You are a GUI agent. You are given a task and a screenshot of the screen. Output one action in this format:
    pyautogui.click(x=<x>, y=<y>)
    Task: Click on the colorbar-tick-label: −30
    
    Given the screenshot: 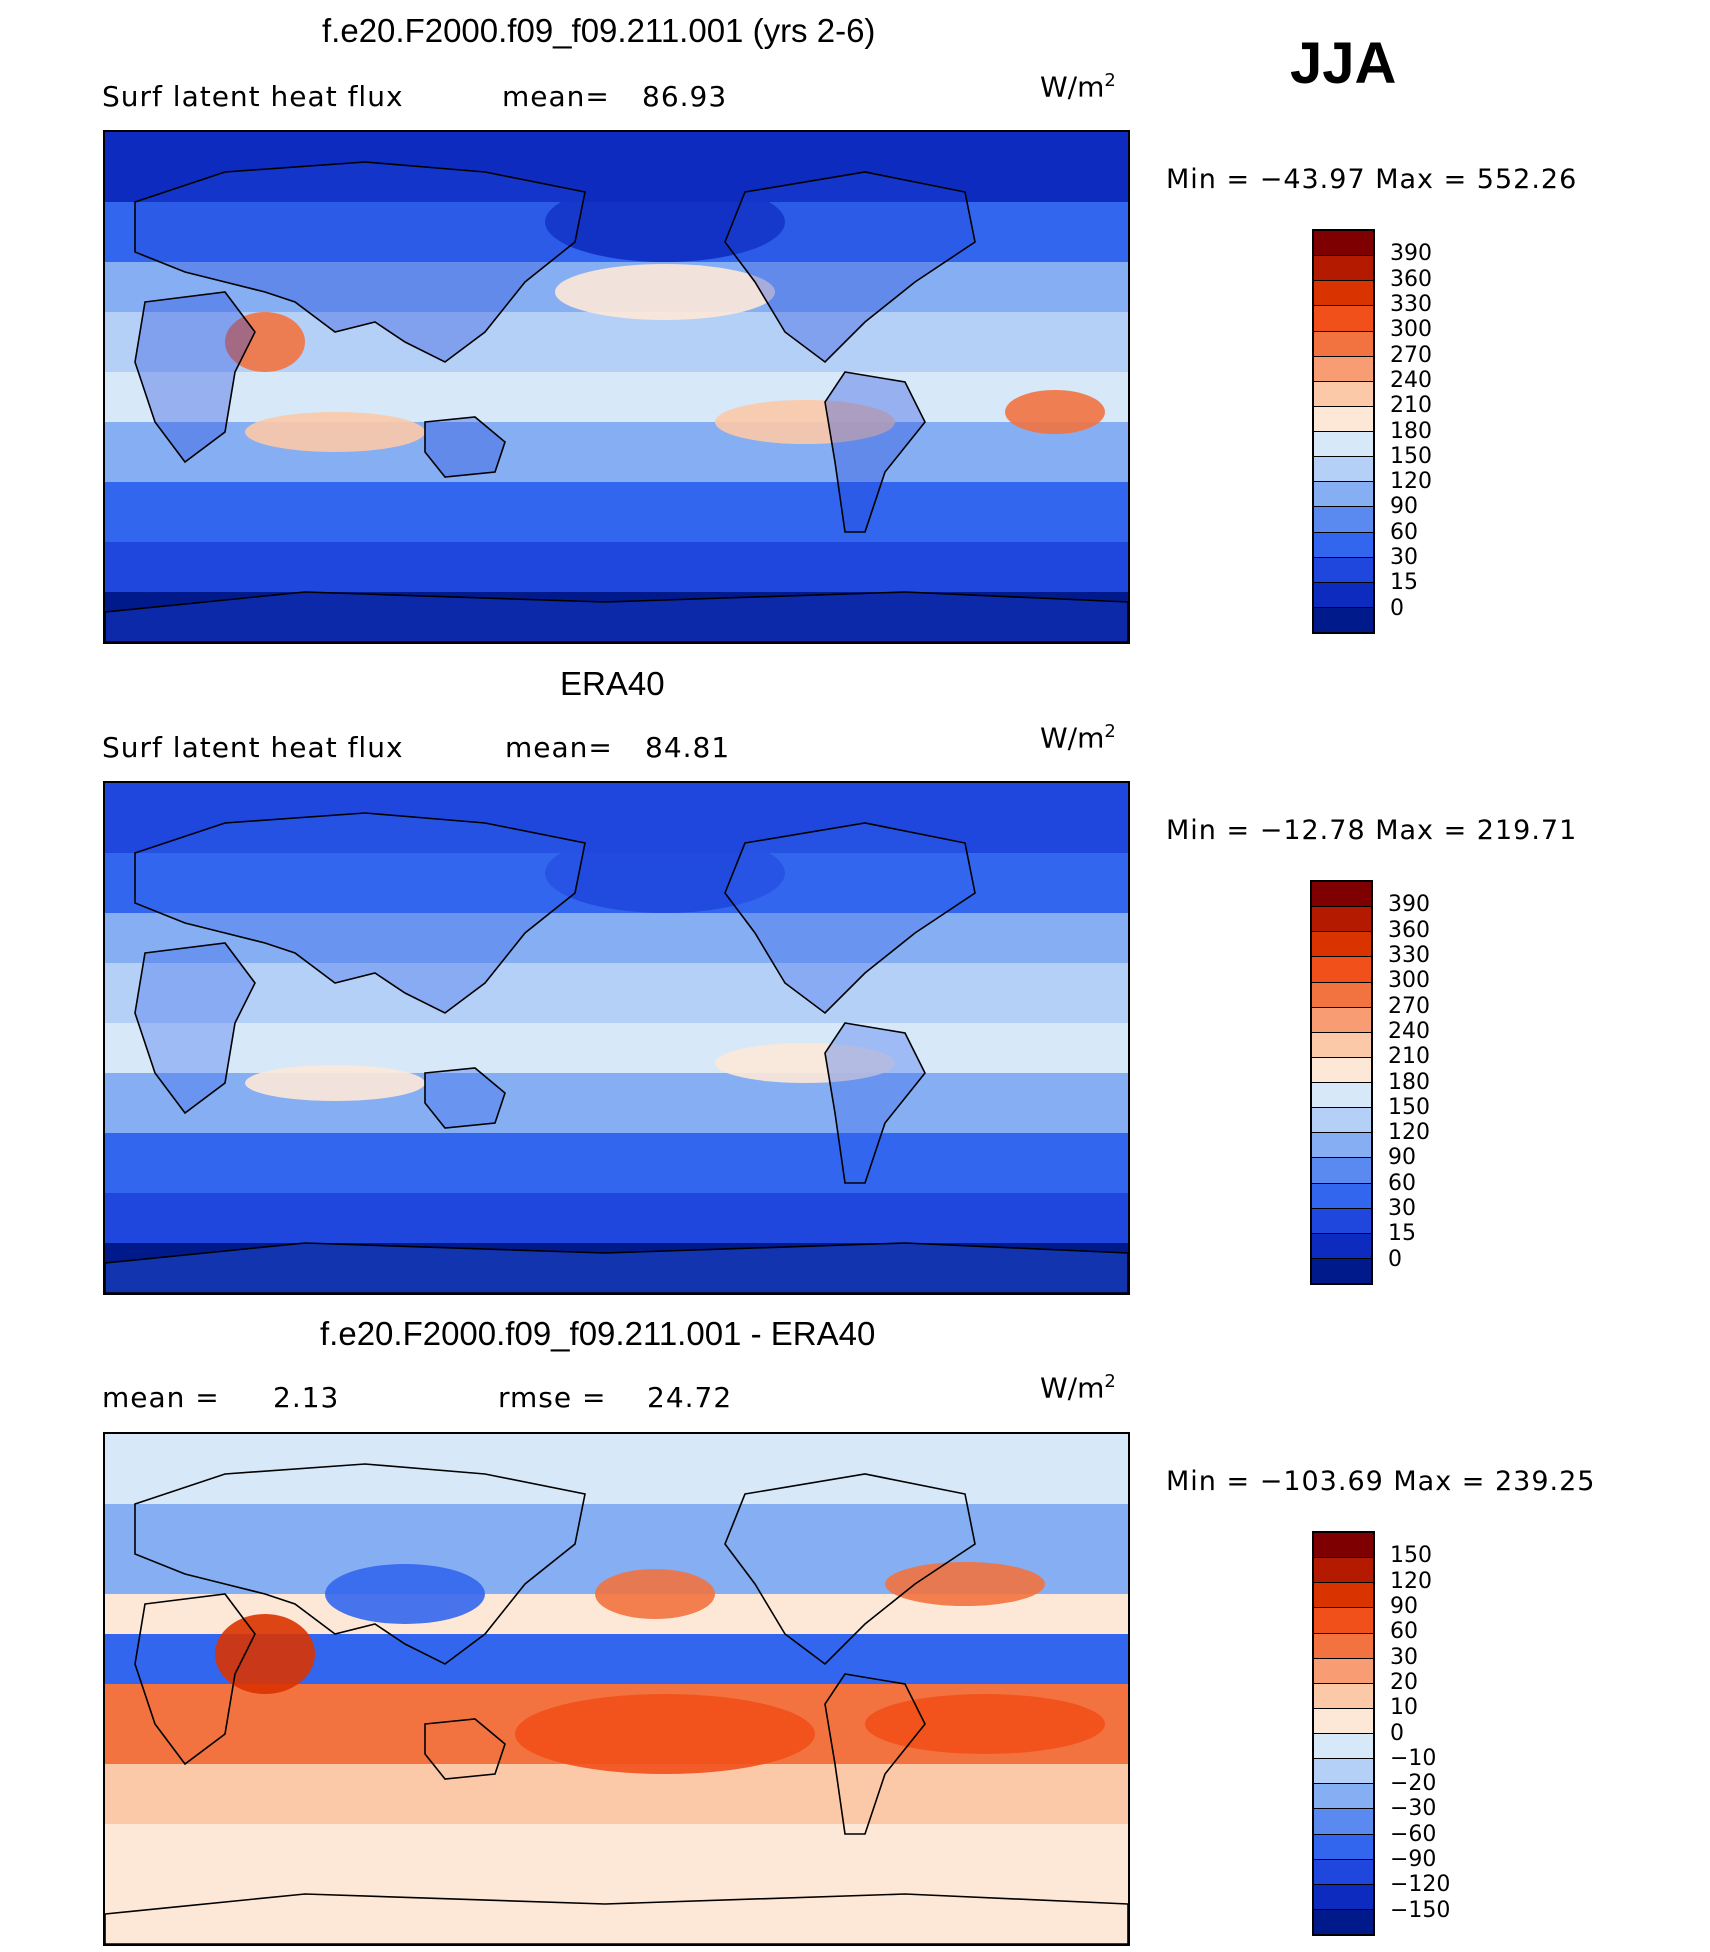 What is the action you would take?
    pyautogui.click(x=1413, y=1809)
    